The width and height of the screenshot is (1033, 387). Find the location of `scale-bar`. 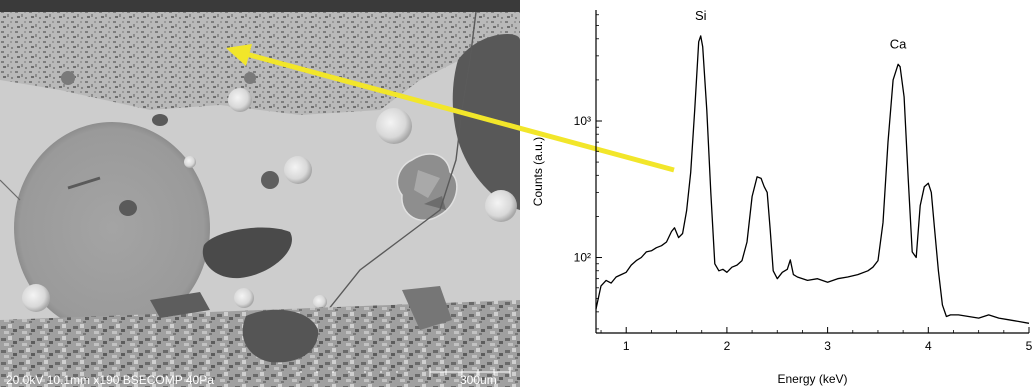

scale-bar is located at coordinates (405, 372).